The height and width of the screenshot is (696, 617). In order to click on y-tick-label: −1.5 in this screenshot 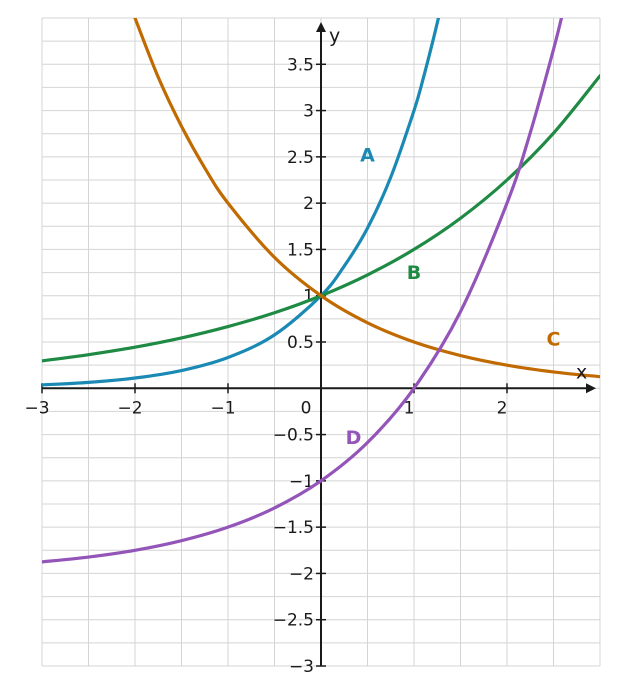, I will do `click(293, 528)`.